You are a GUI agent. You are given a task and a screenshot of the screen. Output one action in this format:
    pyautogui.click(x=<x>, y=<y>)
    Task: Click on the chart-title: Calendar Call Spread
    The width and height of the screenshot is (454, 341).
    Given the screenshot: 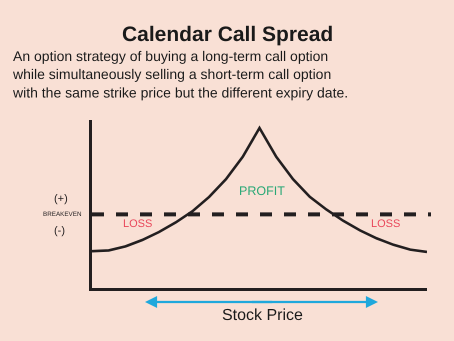 What is the action you would take?
    pyautogui.click(x=228, y=34)
    